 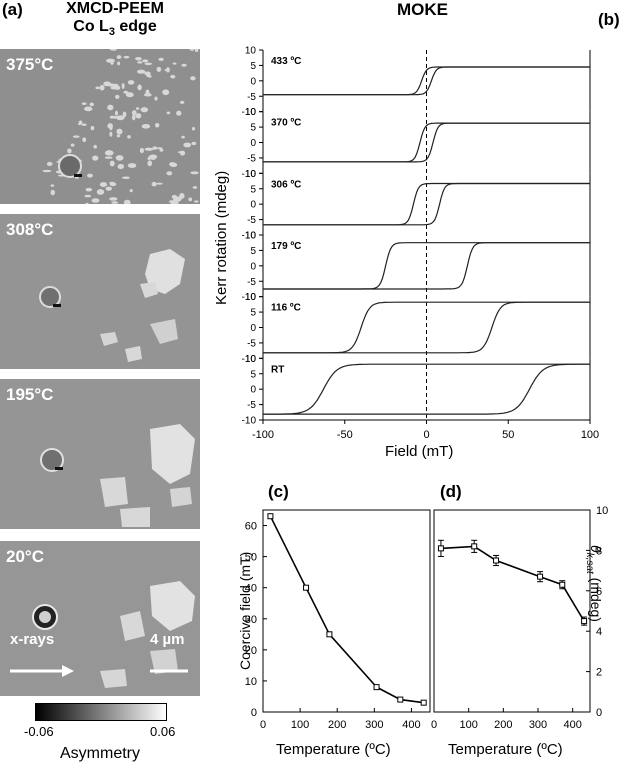 I want to click on moke-temp-label: 433 ºC, so click(x=286, y=61).